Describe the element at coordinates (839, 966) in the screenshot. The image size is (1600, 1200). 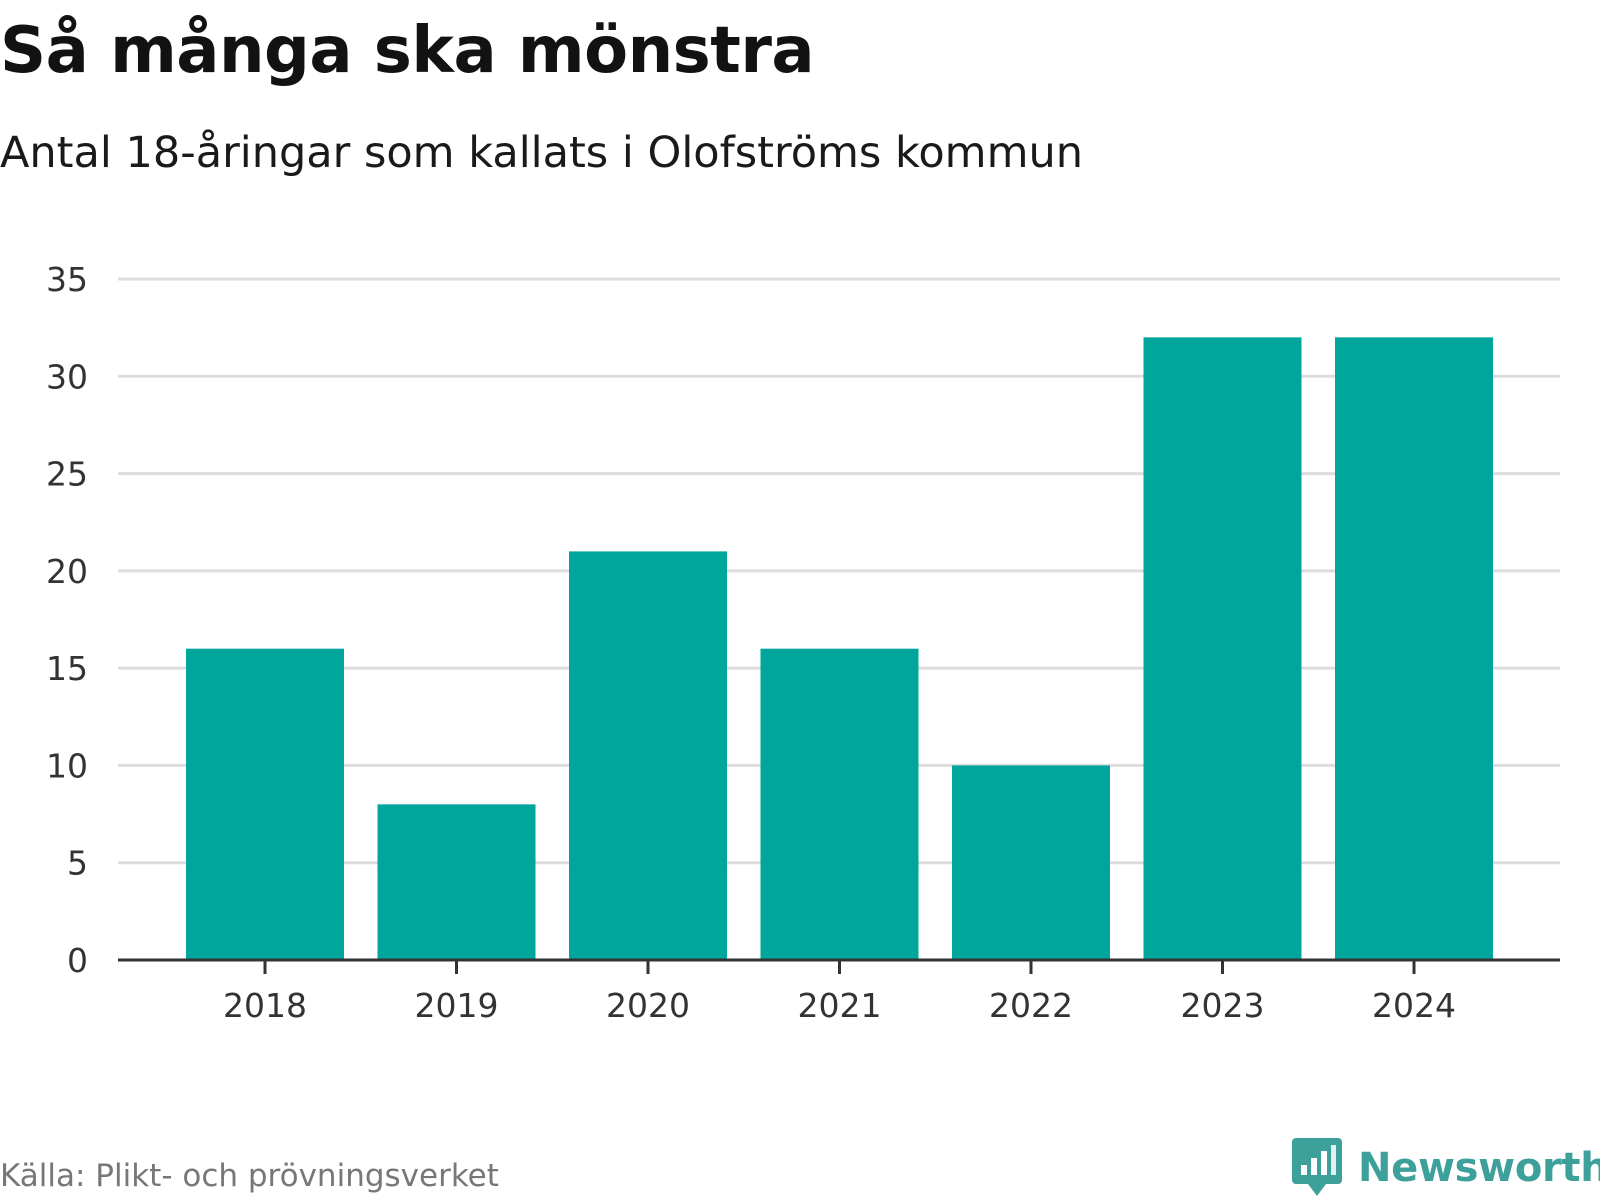
I see `x-axis` at that location.